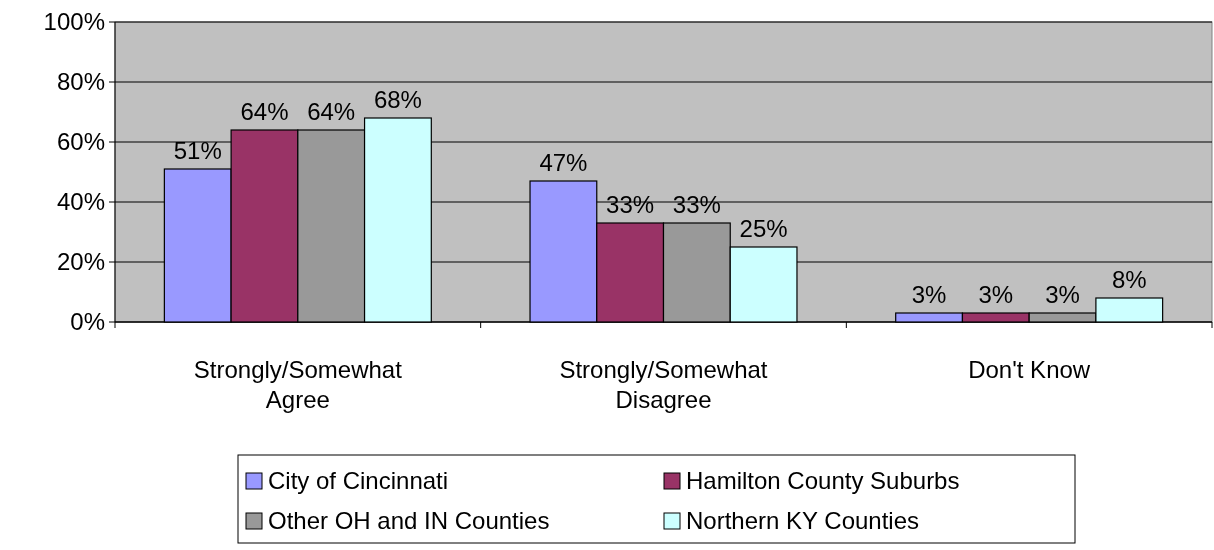  I want to click on data-label: 68%, so click(397, 99).